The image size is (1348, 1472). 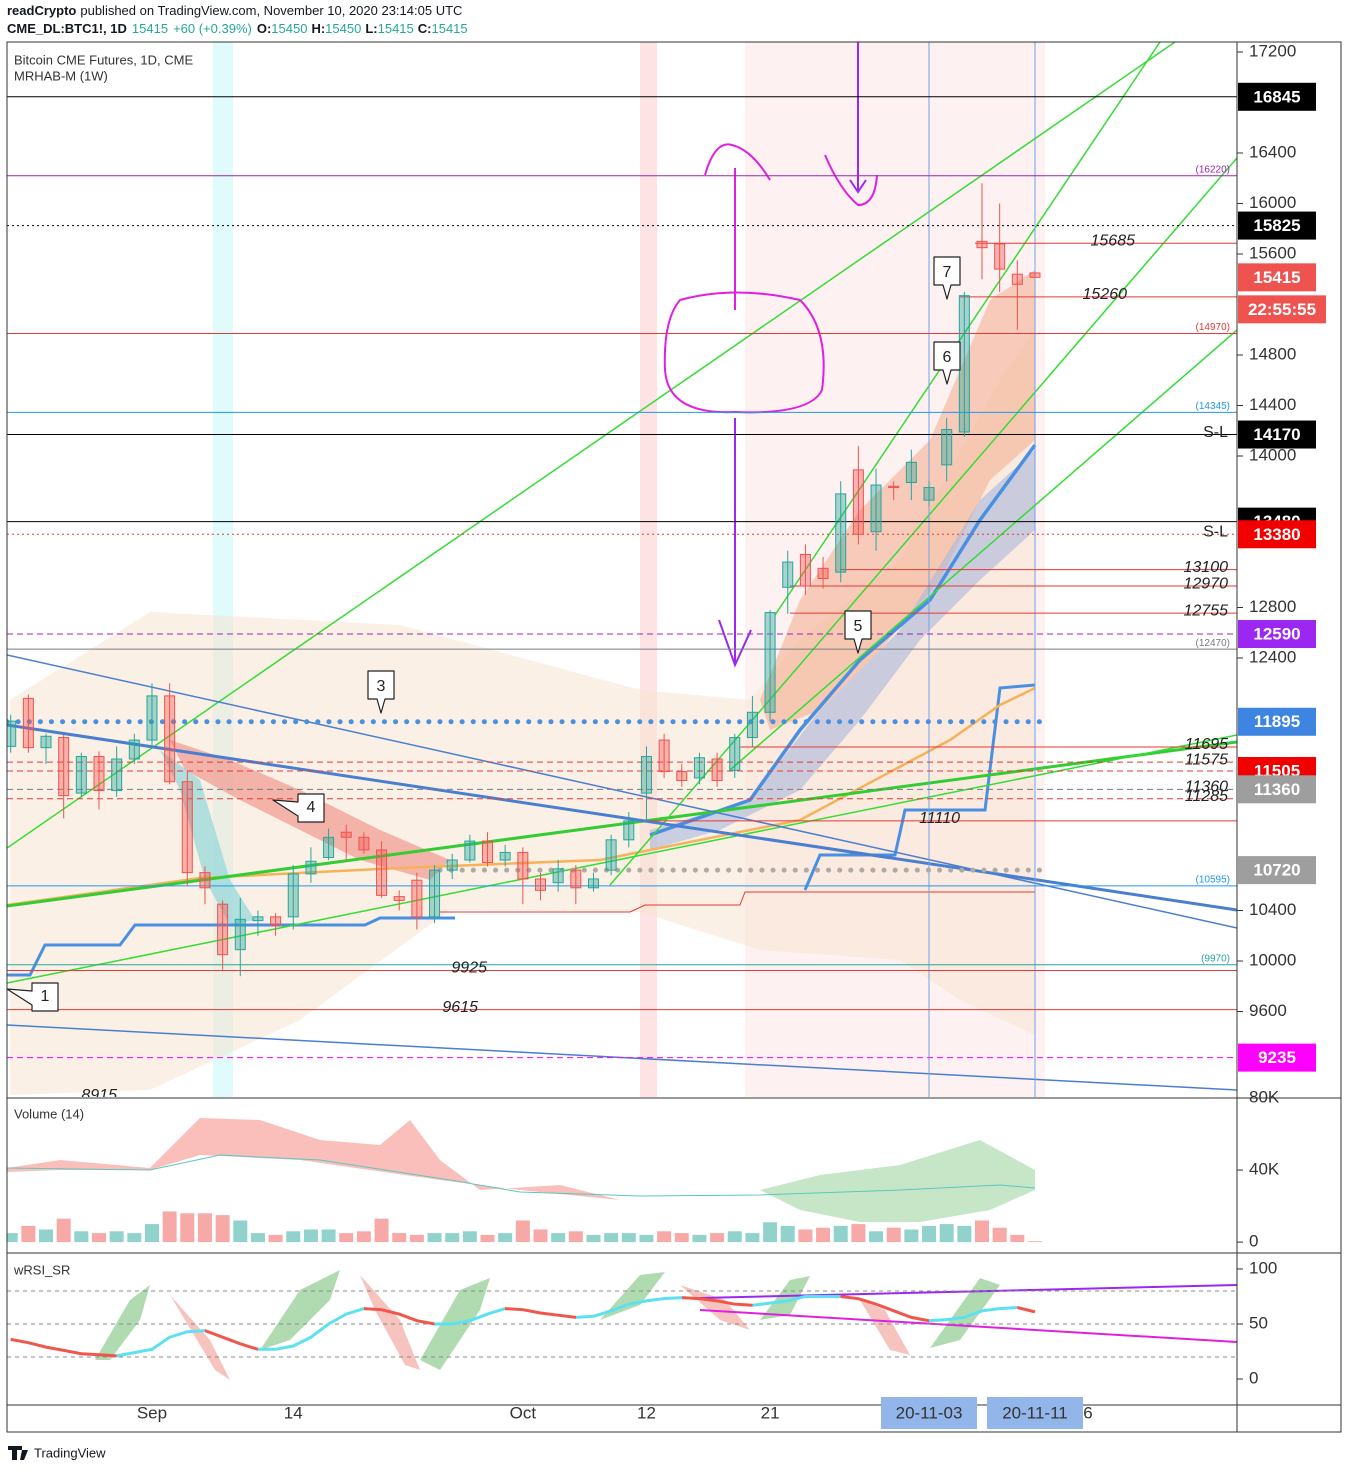 I want to click on ribbon, so click(x=842, y=650).